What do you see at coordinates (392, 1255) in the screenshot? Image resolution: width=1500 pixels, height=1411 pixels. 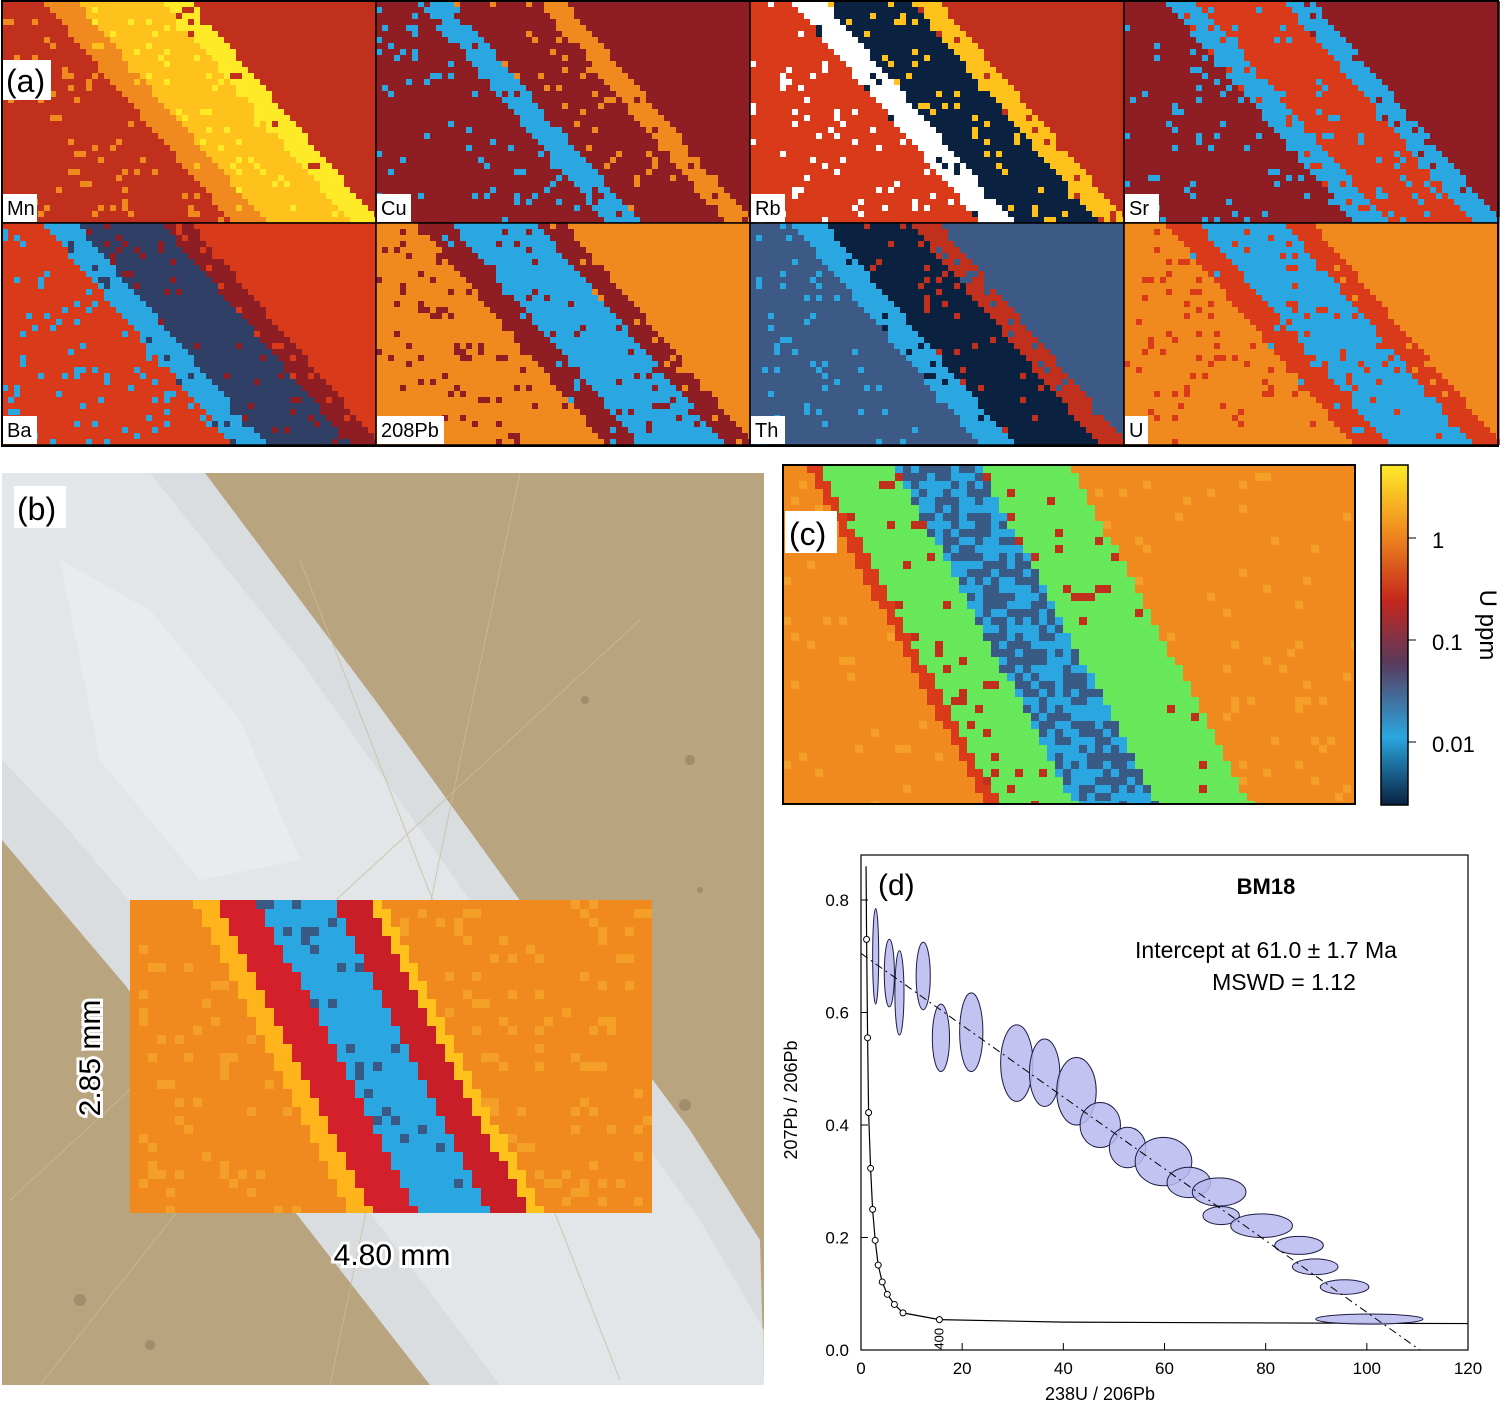 I see `scale-width-label: 4.80 mm` at bounding box center [392, 1255].